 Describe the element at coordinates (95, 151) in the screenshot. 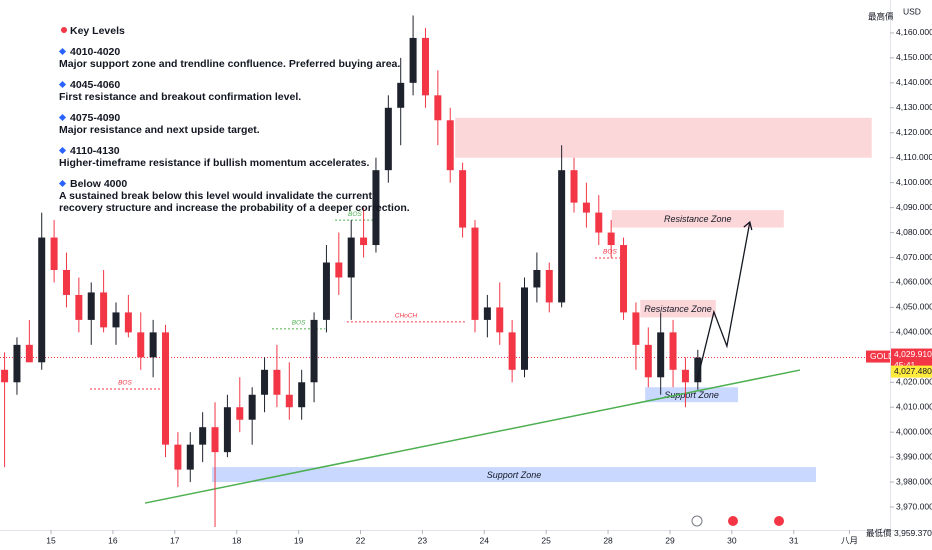

I see `note-heading: 4110-4130` at that location.